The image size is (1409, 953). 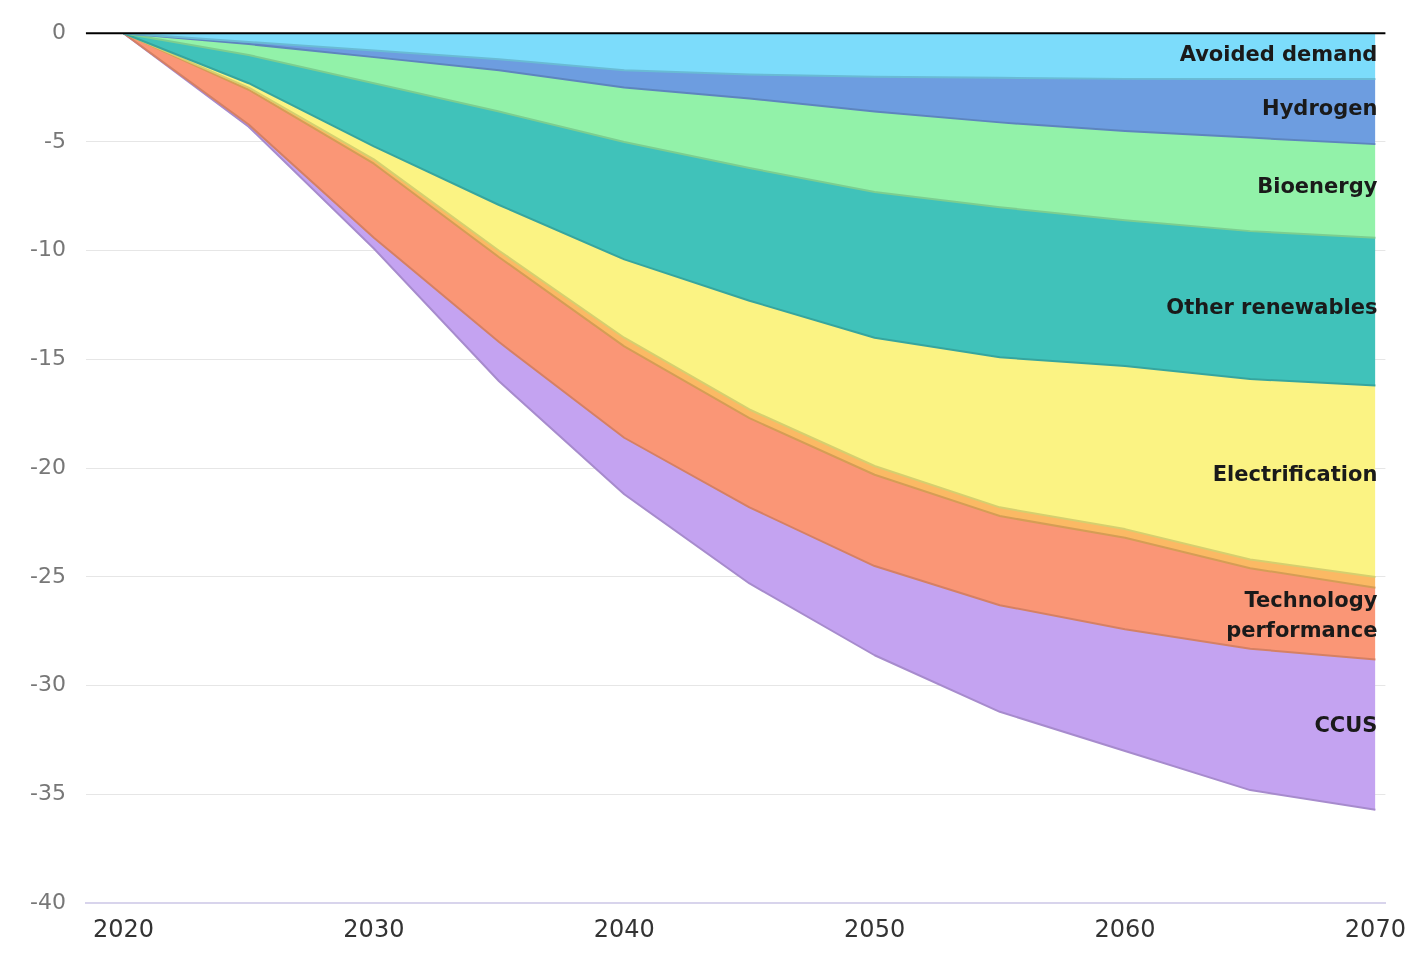 What do you see at coordinates (1375, 928) in the screenshot?
I see `x-tick-label: 2070` at bounding box center [1375, 928].